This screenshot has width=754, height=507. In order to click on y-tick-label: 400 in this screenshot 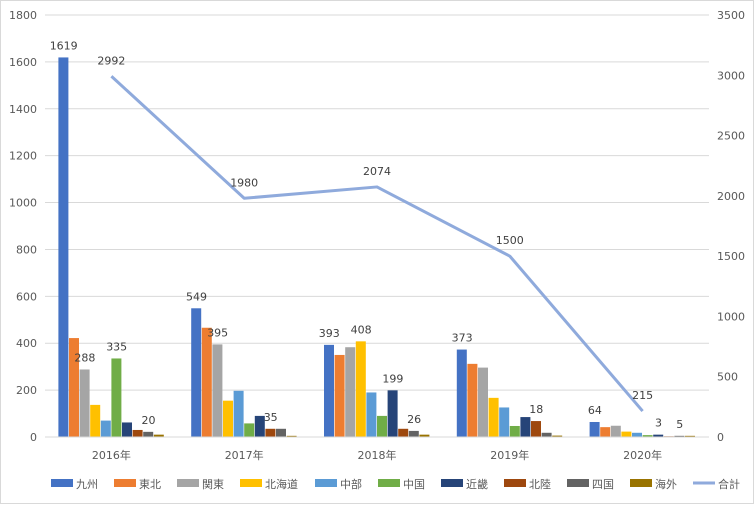, I will do `click(26, 343)`.